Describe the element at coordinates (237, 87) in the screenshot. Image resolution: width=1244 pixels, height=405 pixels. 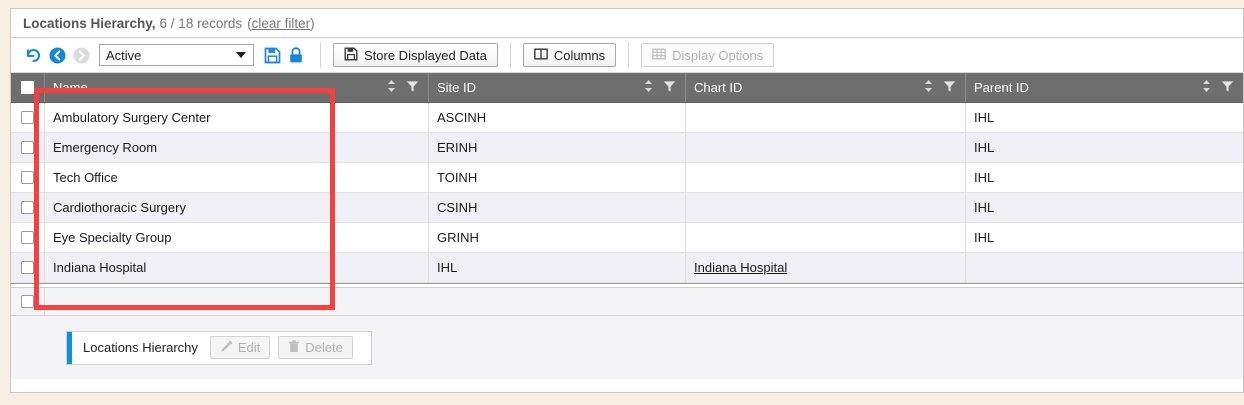
I see `column-header-name: Name` at that location.